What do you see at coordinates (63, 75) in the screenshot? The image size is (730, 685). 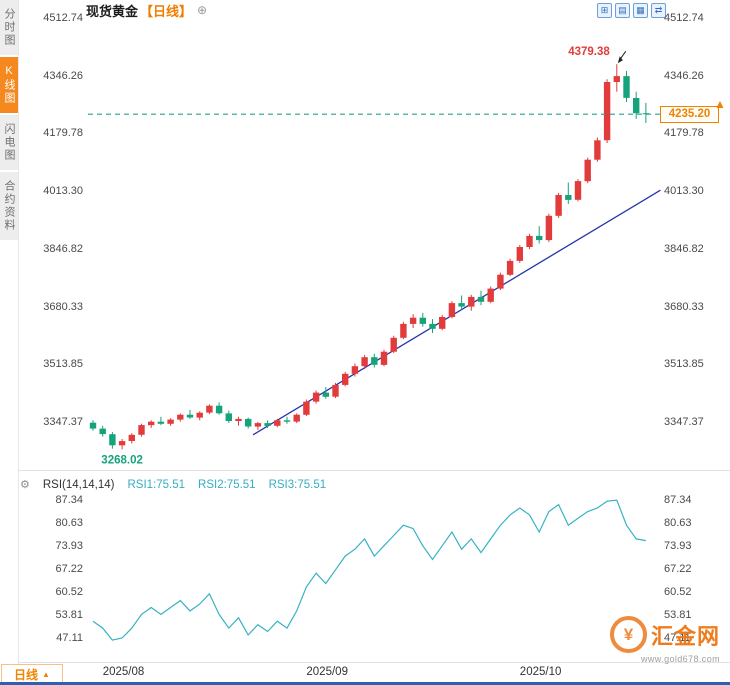 I see `price-axis-label-left: 4346.26` at bounding box center [63, 75].